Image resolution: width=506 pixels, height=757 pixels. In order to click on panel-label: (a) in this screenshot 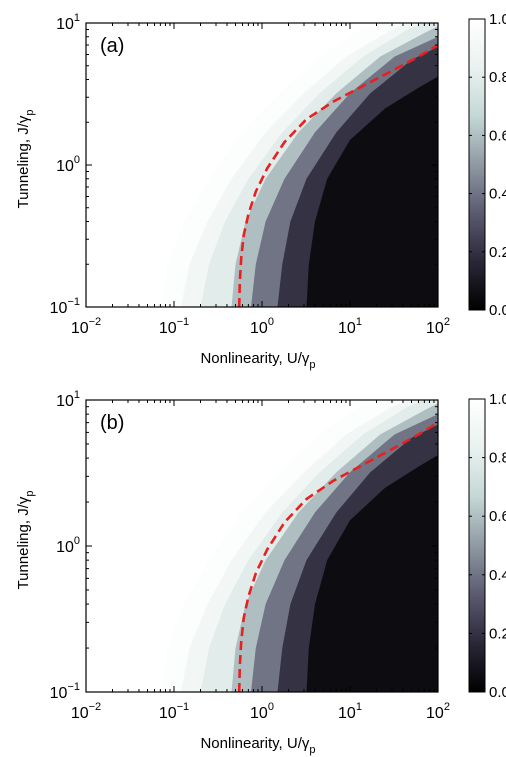, I will do `click(112, 46)`.